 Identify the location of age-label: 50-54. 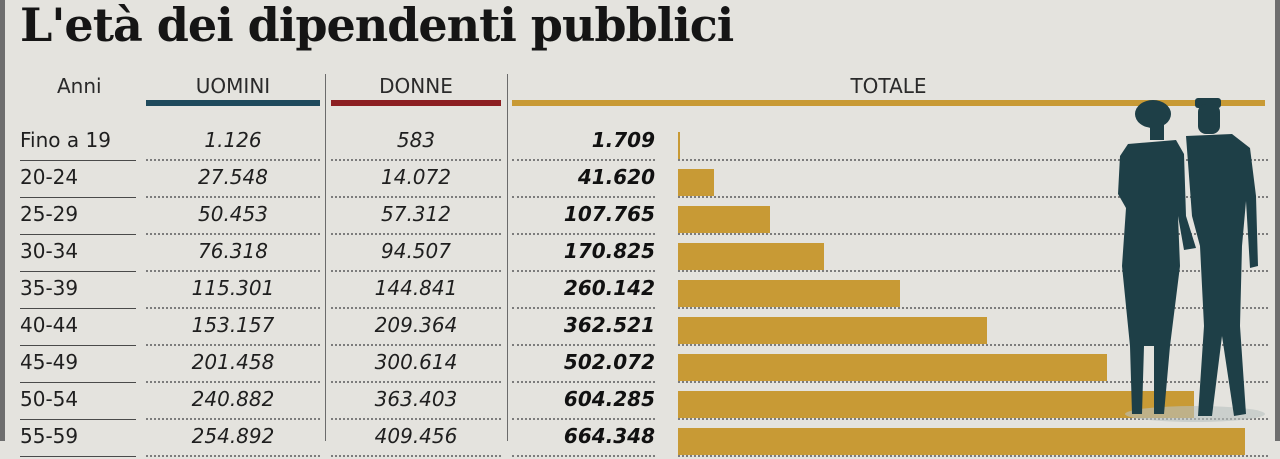
(49, 399).